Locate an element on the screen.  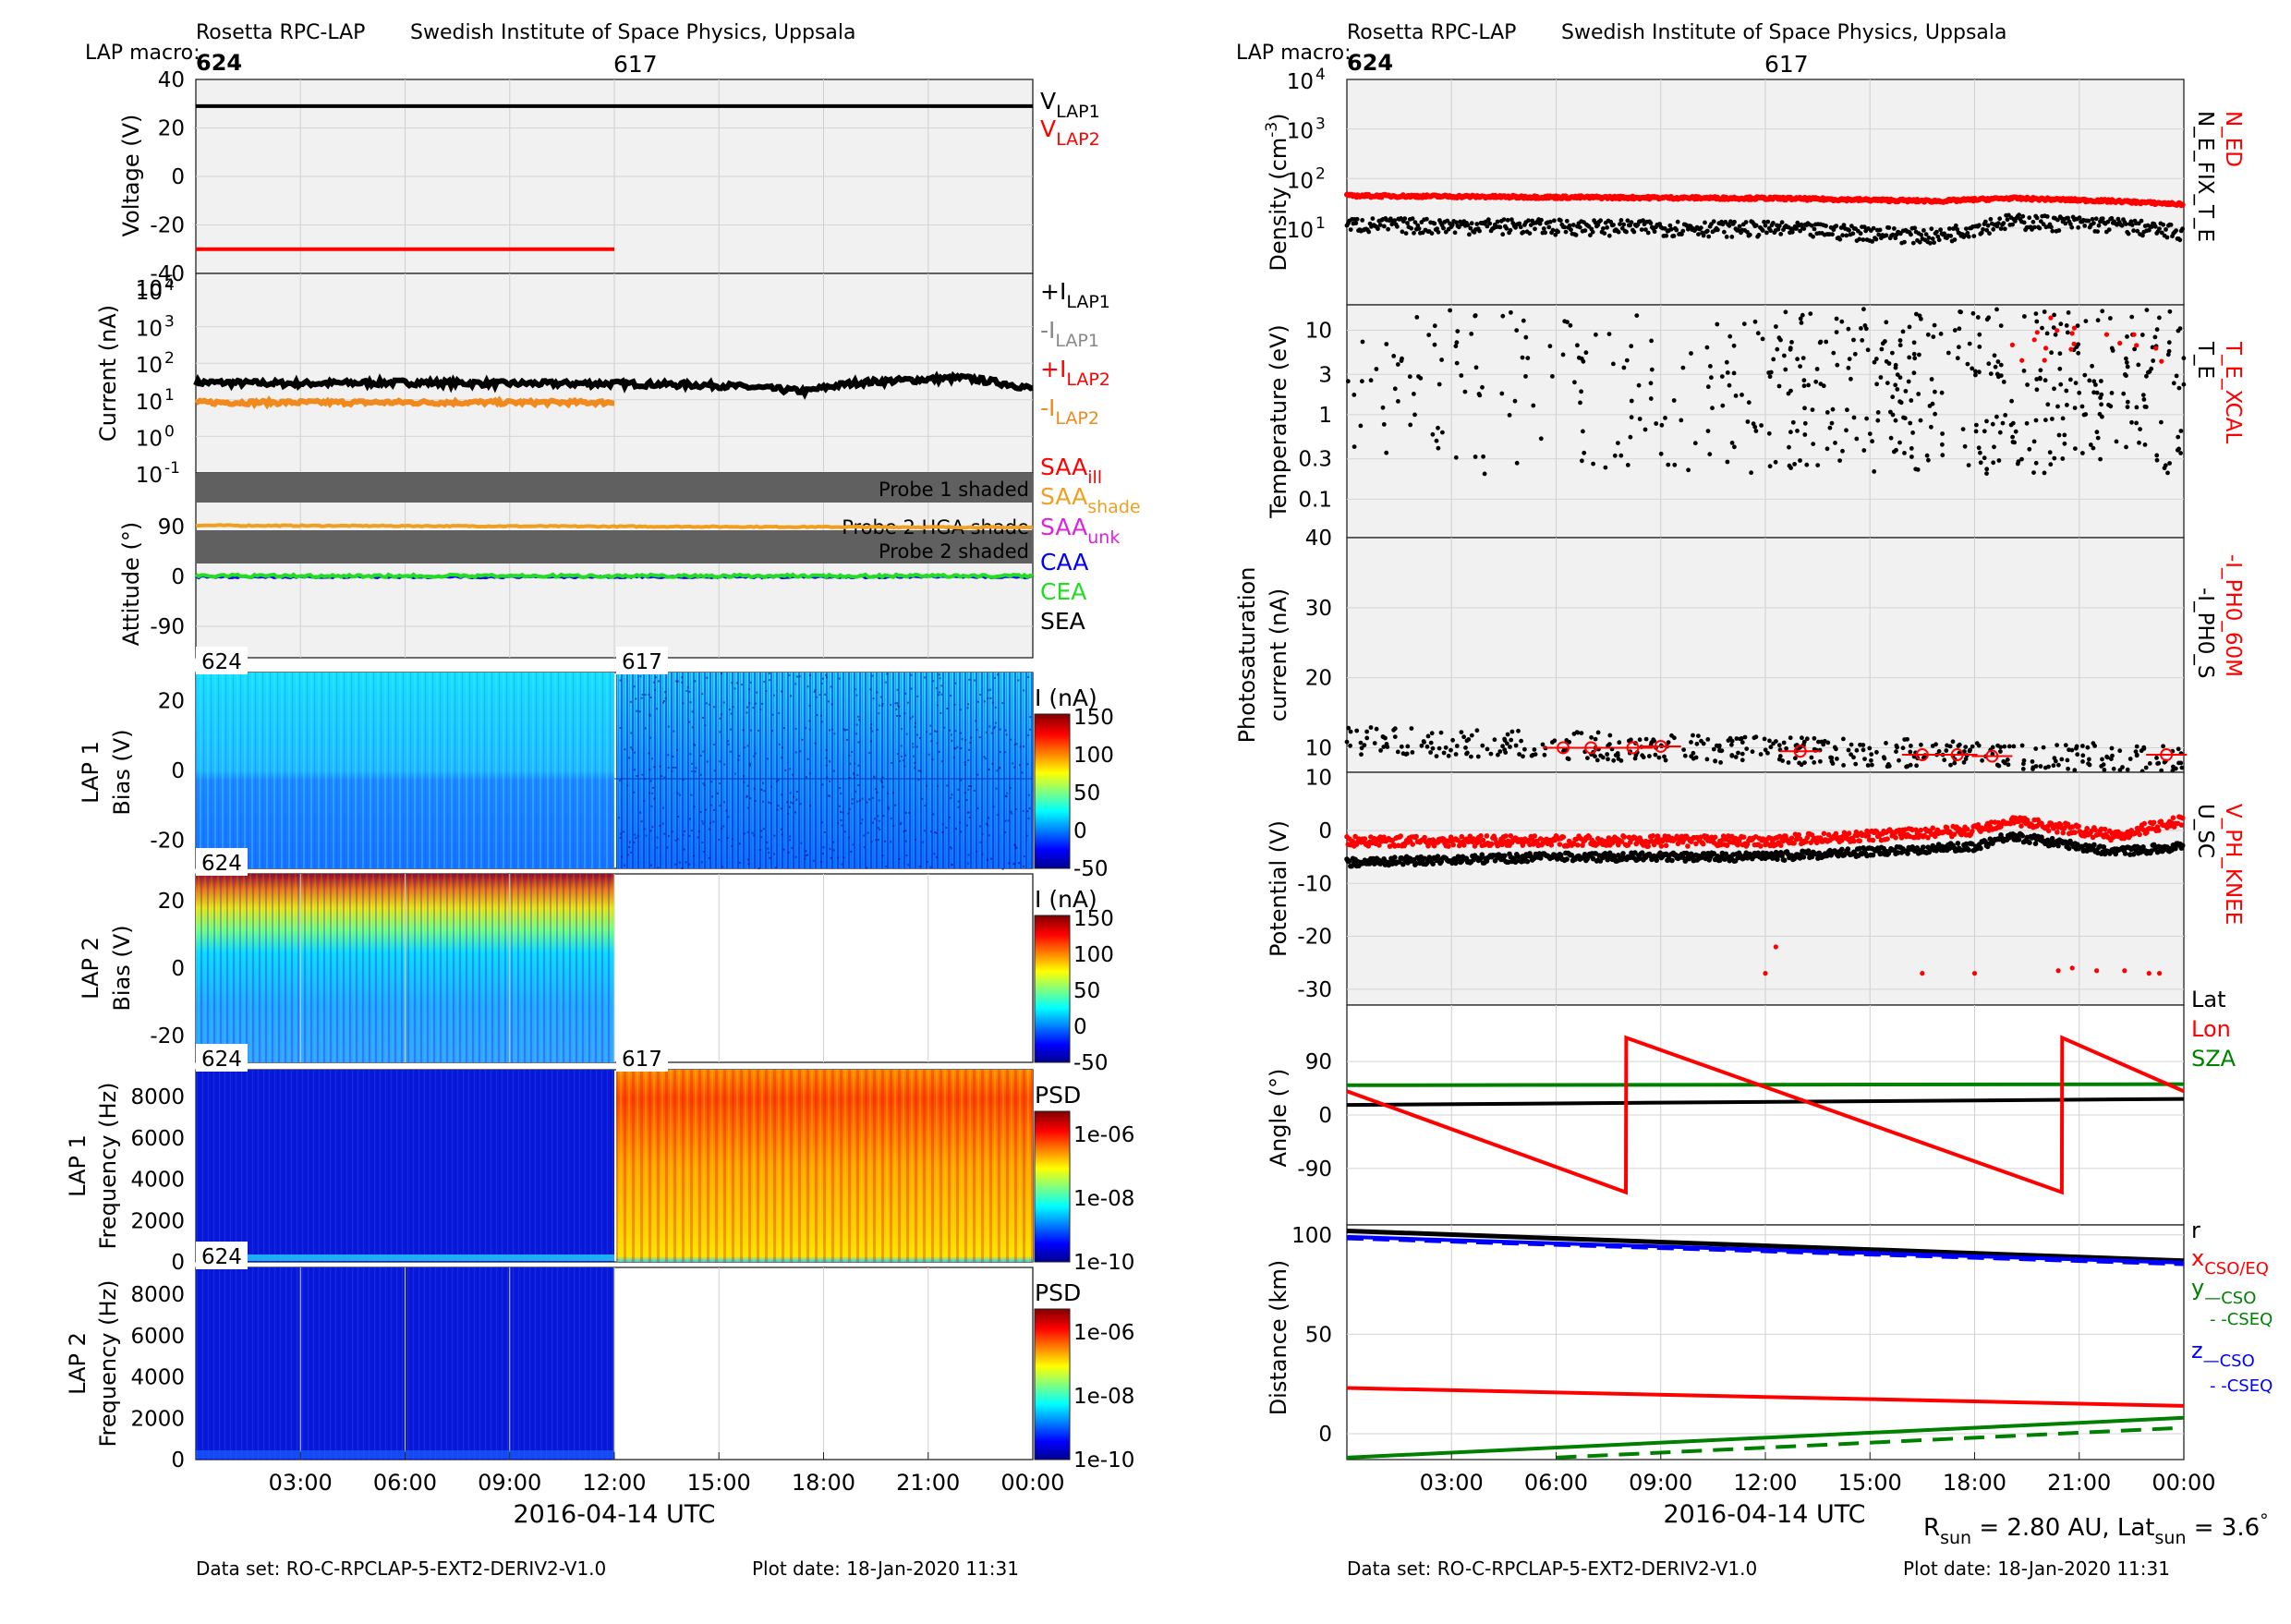
lap1-bias-label: LAP 1 is located at coordinates (91, 772).